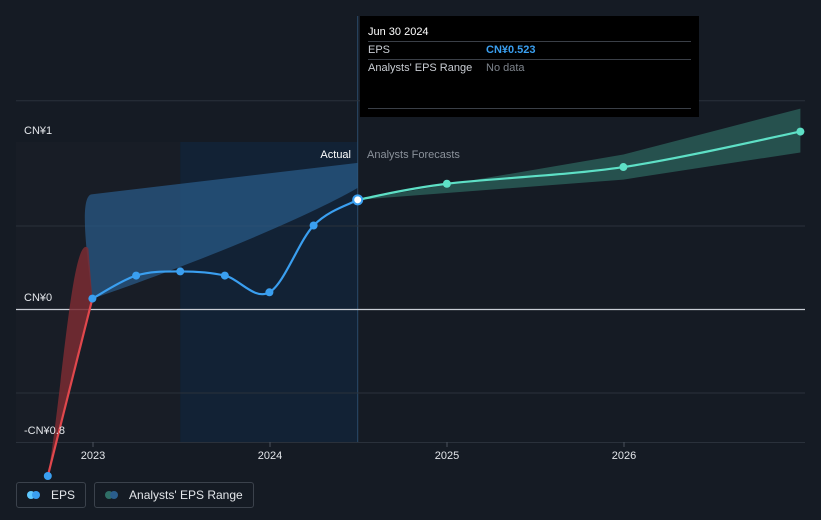 The height and width of the screenshot is (520, 821). I want to click on y-tick-label: CN¥1, so click(38, 131).